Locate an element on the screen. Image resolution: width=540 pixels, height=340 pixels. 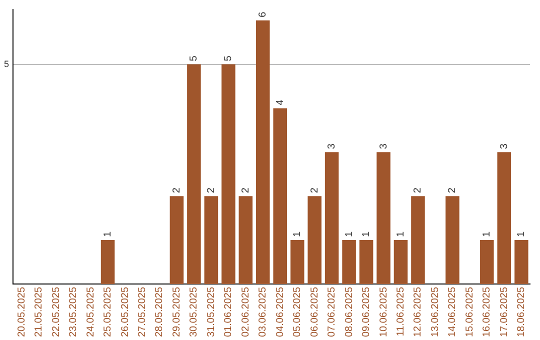
x-tick-label: 11.06.2025 is located at coordinates (401, 311).